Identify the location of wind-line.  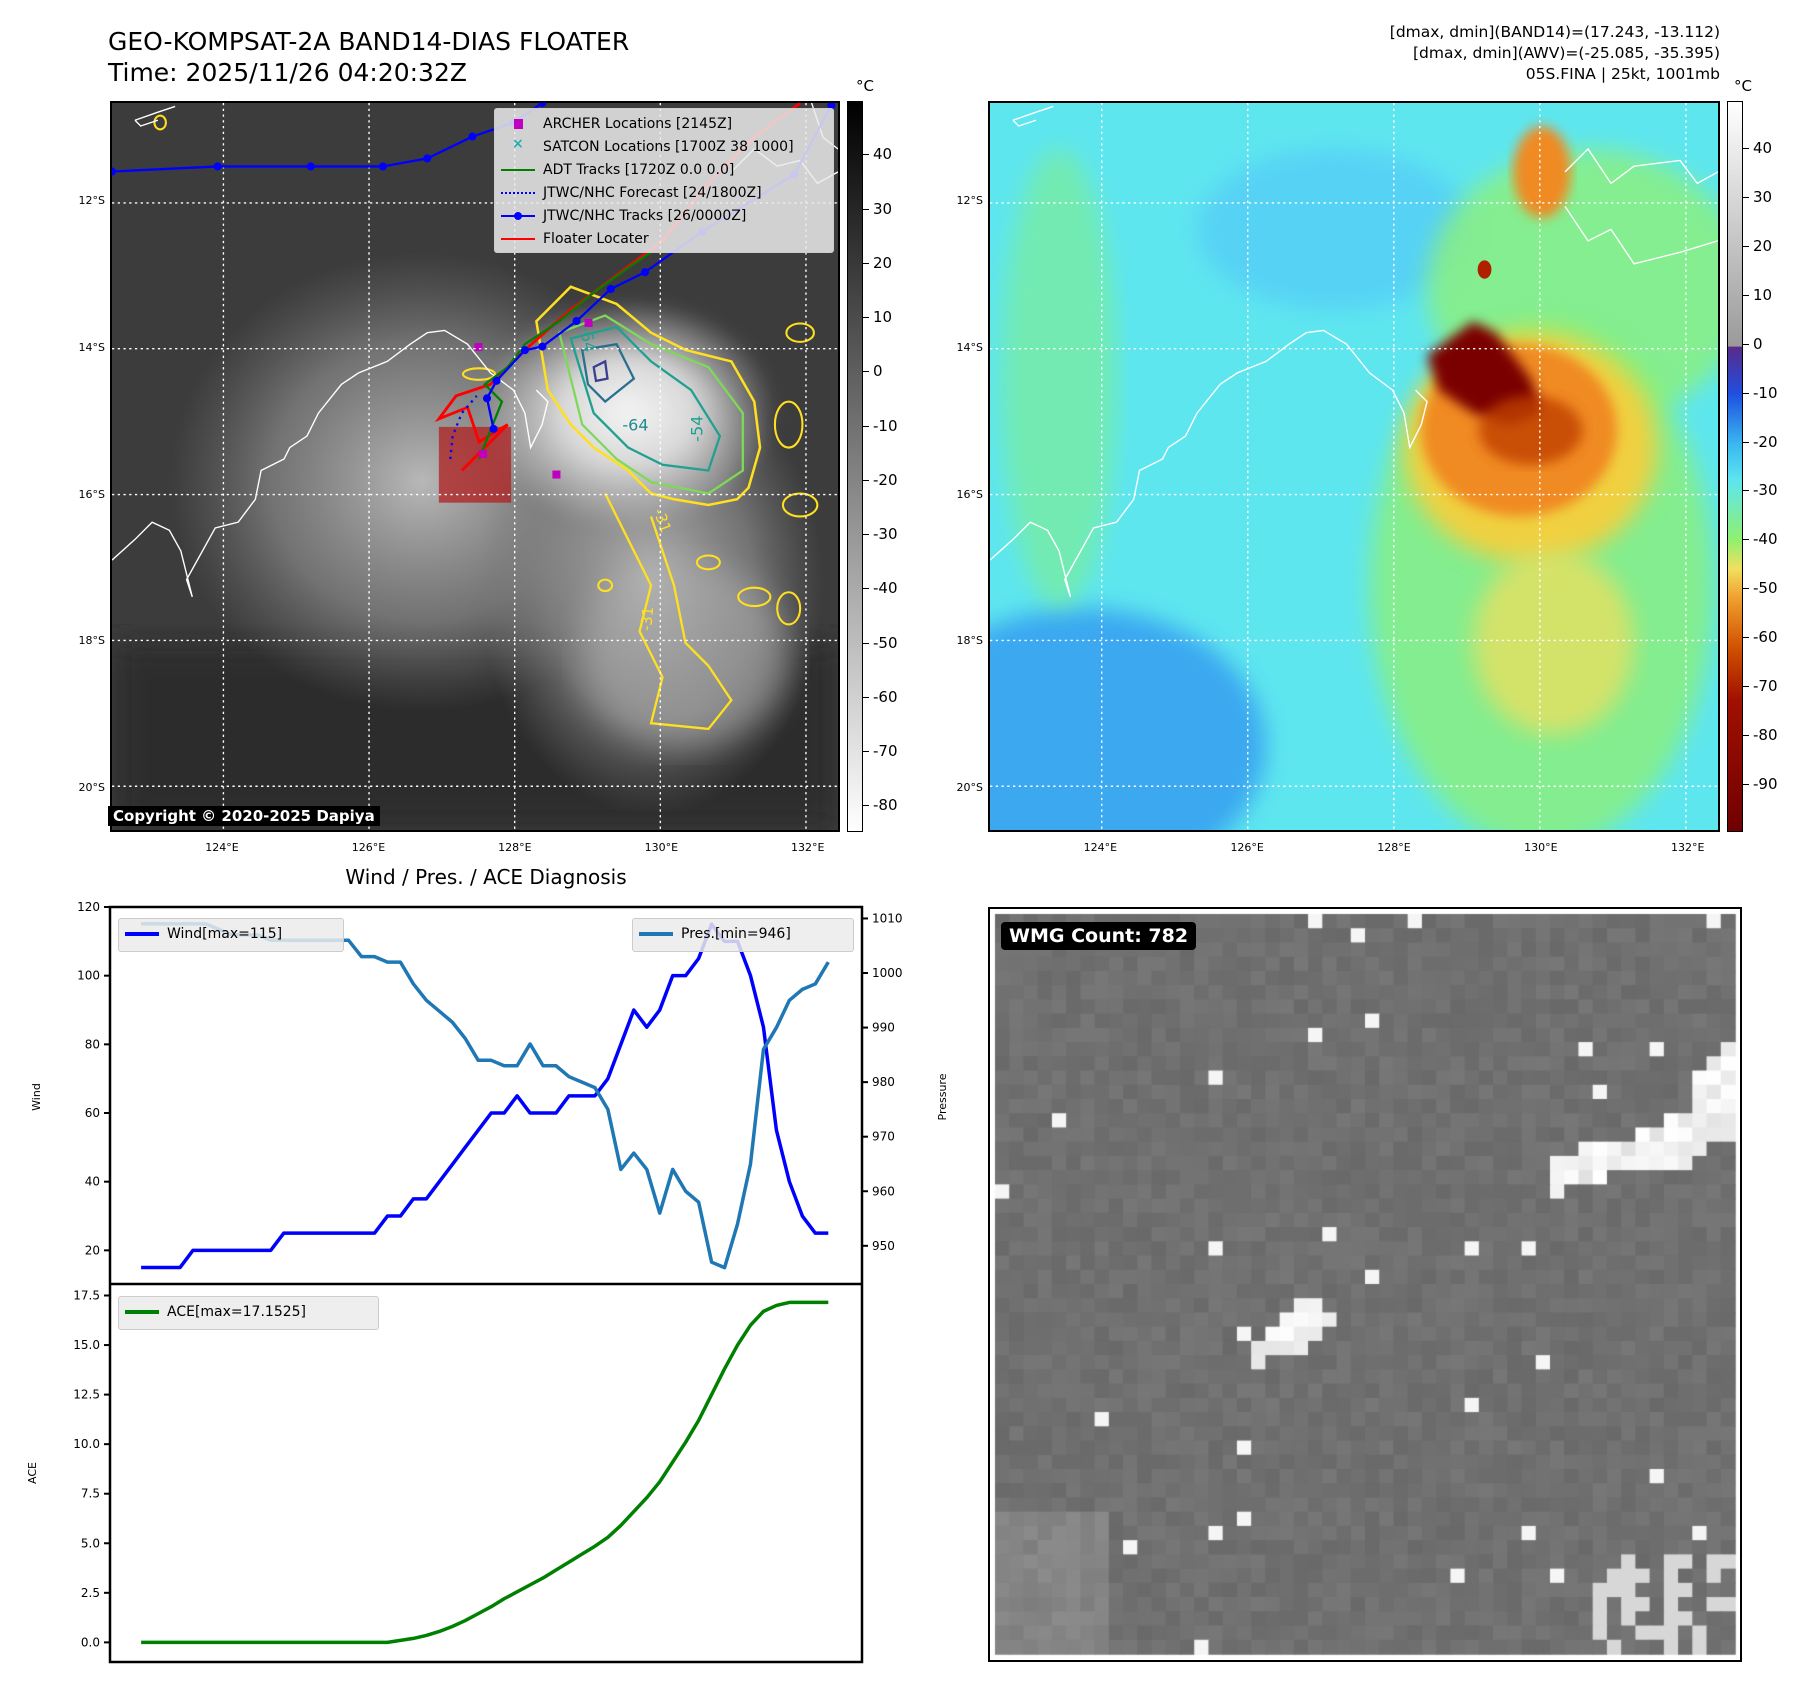
(485, 1096).